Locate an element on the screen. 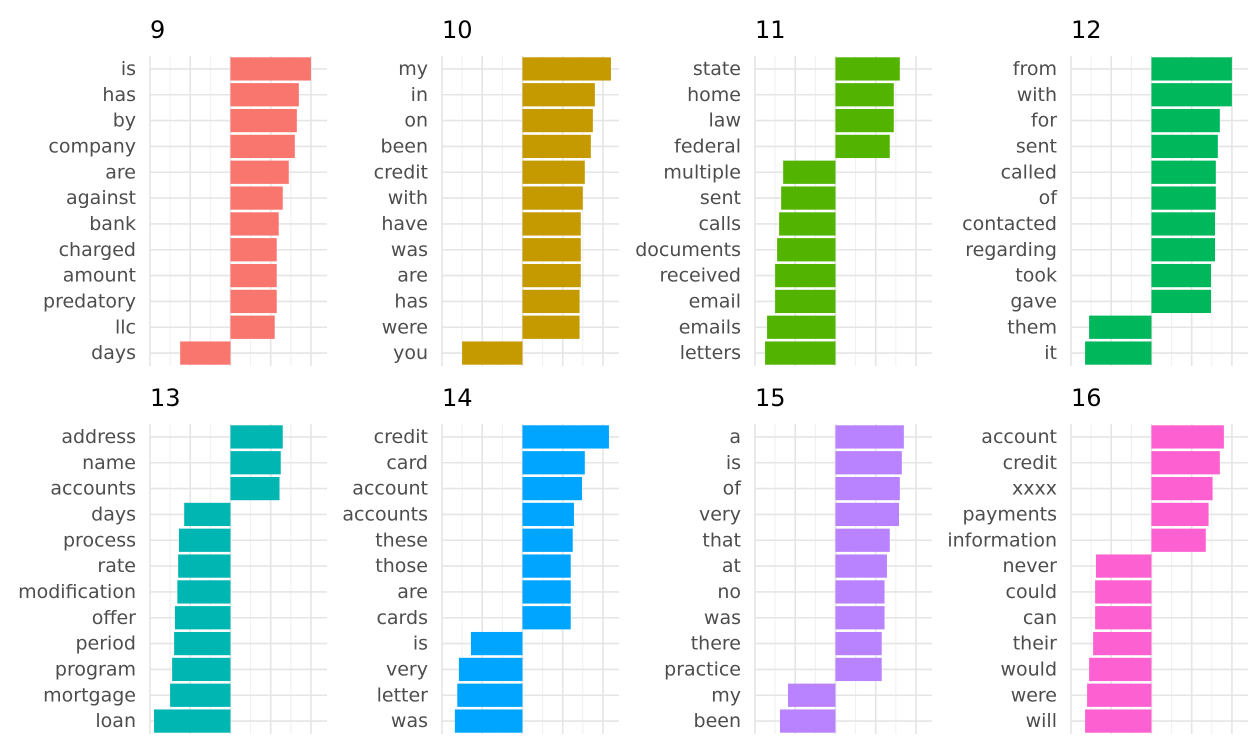 This screenshot has width=1260, height=756. panel-title: 15 is located at coordinates (770, 398).